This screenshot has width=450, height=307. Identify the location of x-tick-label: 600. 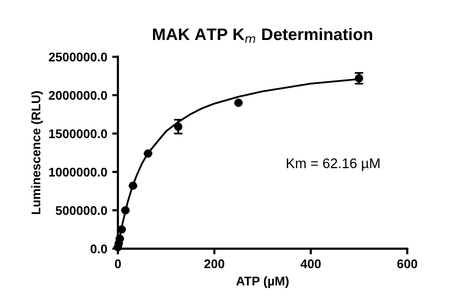
(407, 263).